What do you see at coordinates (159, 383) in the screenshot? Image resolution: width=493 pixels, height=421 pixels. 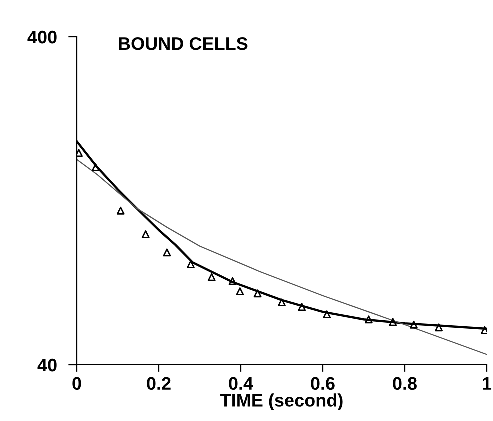 I see `x-tick-label: 0.2` at bounding box center [159, 383].